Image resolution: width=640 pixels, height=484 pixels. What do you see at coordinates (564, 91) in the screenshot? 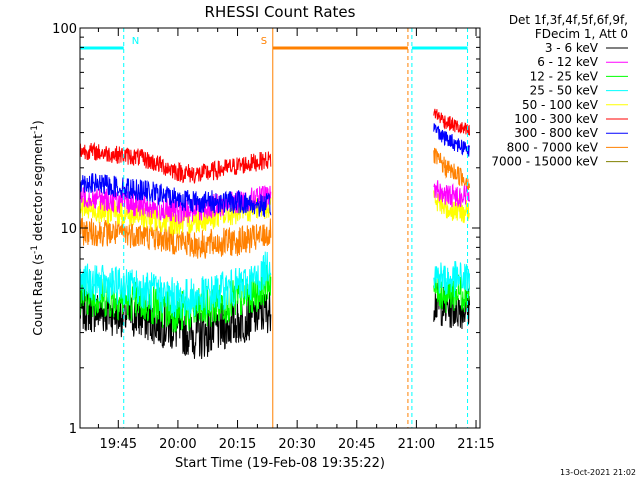
I see `legend-entry-label: 25 - 50 keV` at bounding box center [564, 91].